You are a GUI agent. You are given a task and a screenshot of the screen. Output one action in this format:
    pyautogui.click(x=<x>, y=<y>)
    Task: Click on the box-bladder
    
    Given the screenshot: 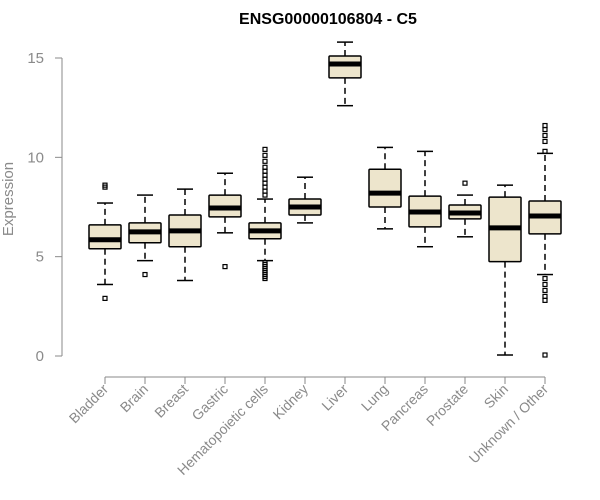 What is the action you would take?
    pyautogui.click(x=105, y=241)
    